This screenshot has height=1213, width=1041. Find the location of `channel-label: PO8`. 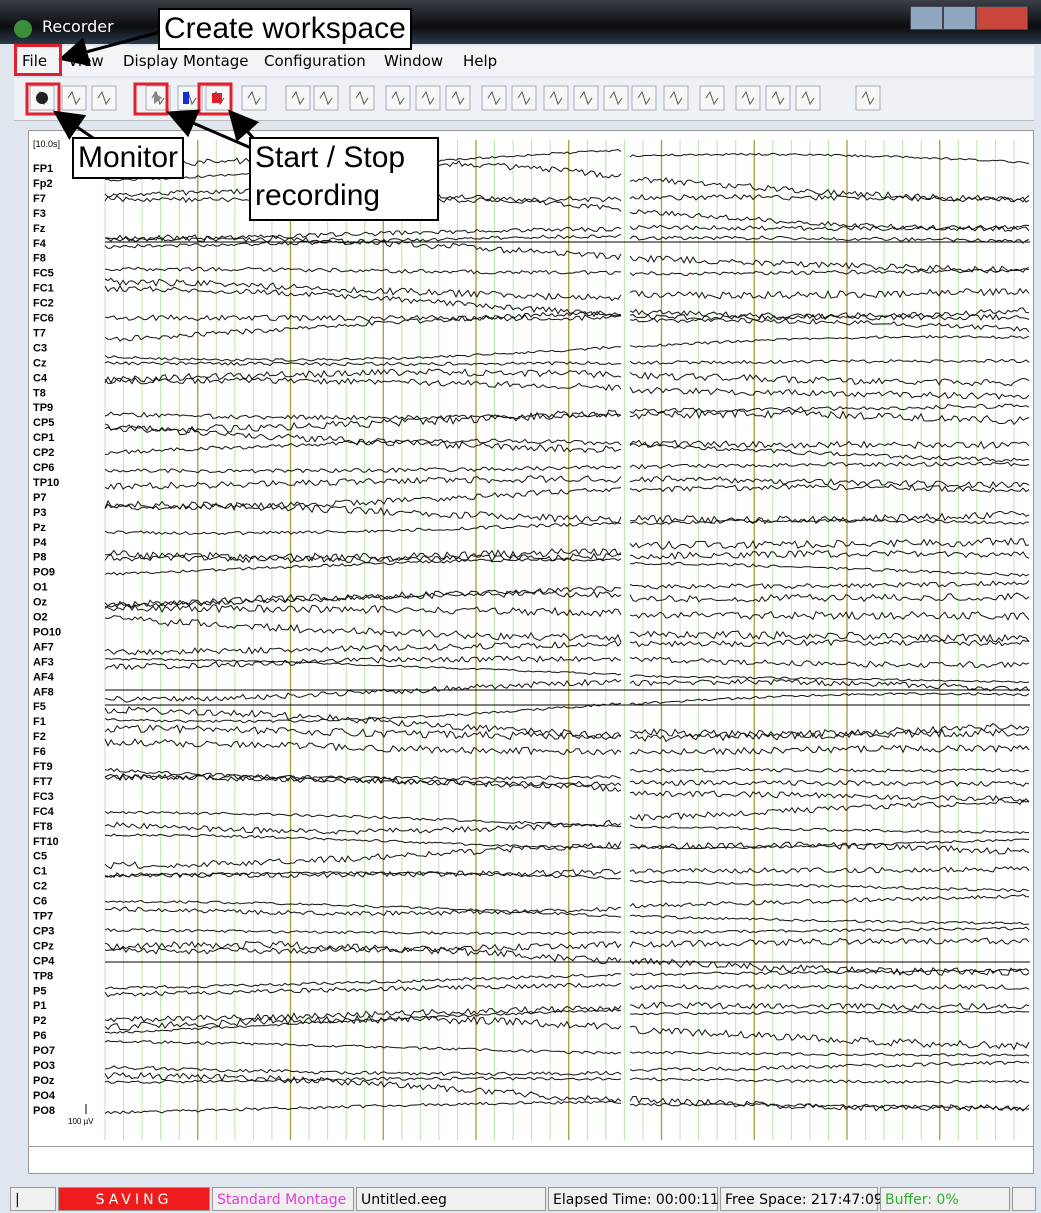

channel-label: PO8 is located at coordinates (44, 1111).